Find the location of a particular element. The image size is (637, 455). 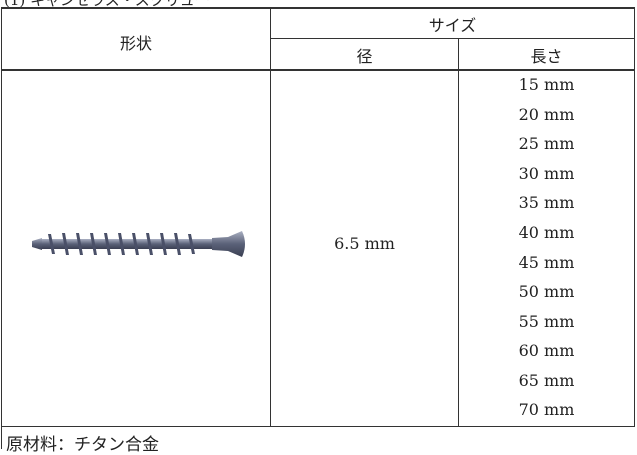

length-value: 20 mm is located at coordinates (546, 114).